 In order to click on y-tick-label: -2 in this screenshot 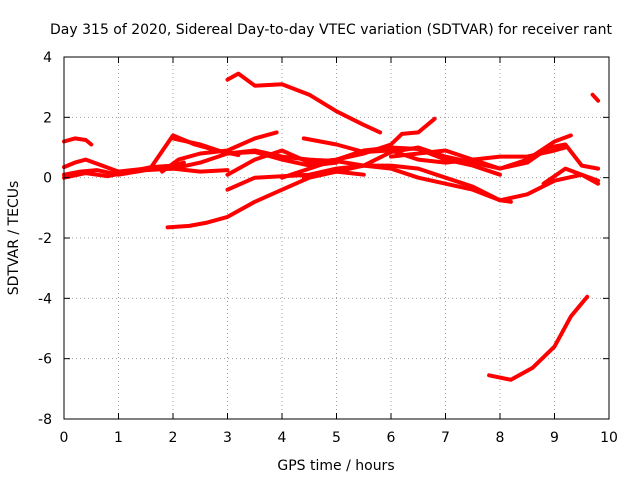, I will do `click(45, 239)`.